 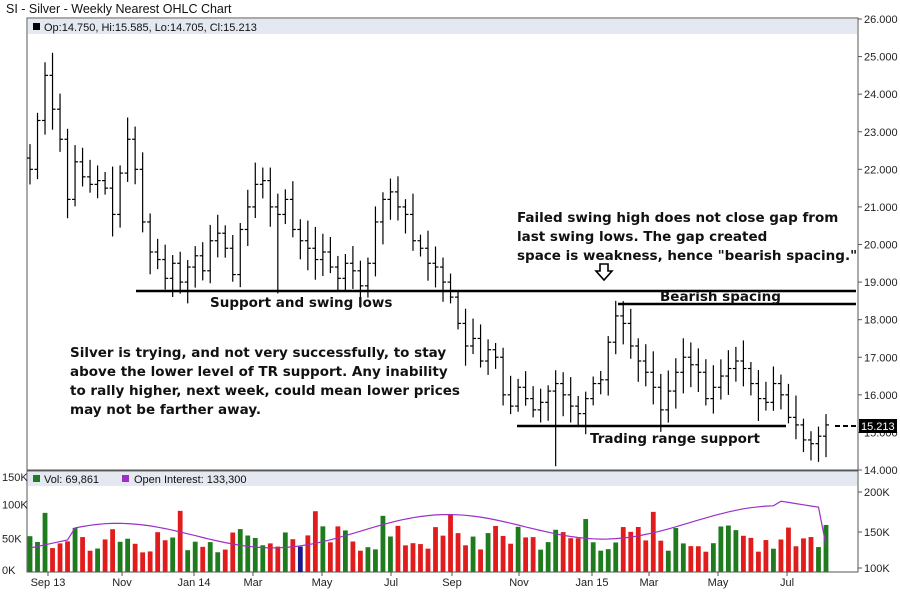 I want to click on price-tick-label: 17.000, so click(x=881, y=358).